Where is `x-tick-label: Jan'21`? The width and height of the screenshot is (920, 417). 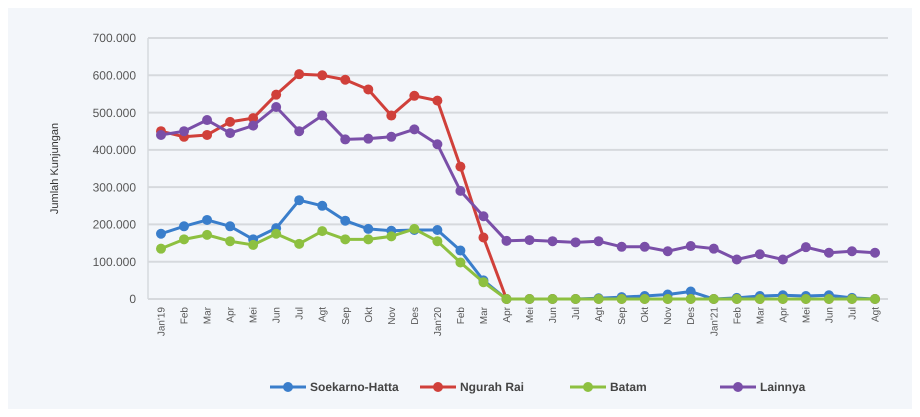
x-tick-label: Jan'21 is located at coordinates (714, 321).